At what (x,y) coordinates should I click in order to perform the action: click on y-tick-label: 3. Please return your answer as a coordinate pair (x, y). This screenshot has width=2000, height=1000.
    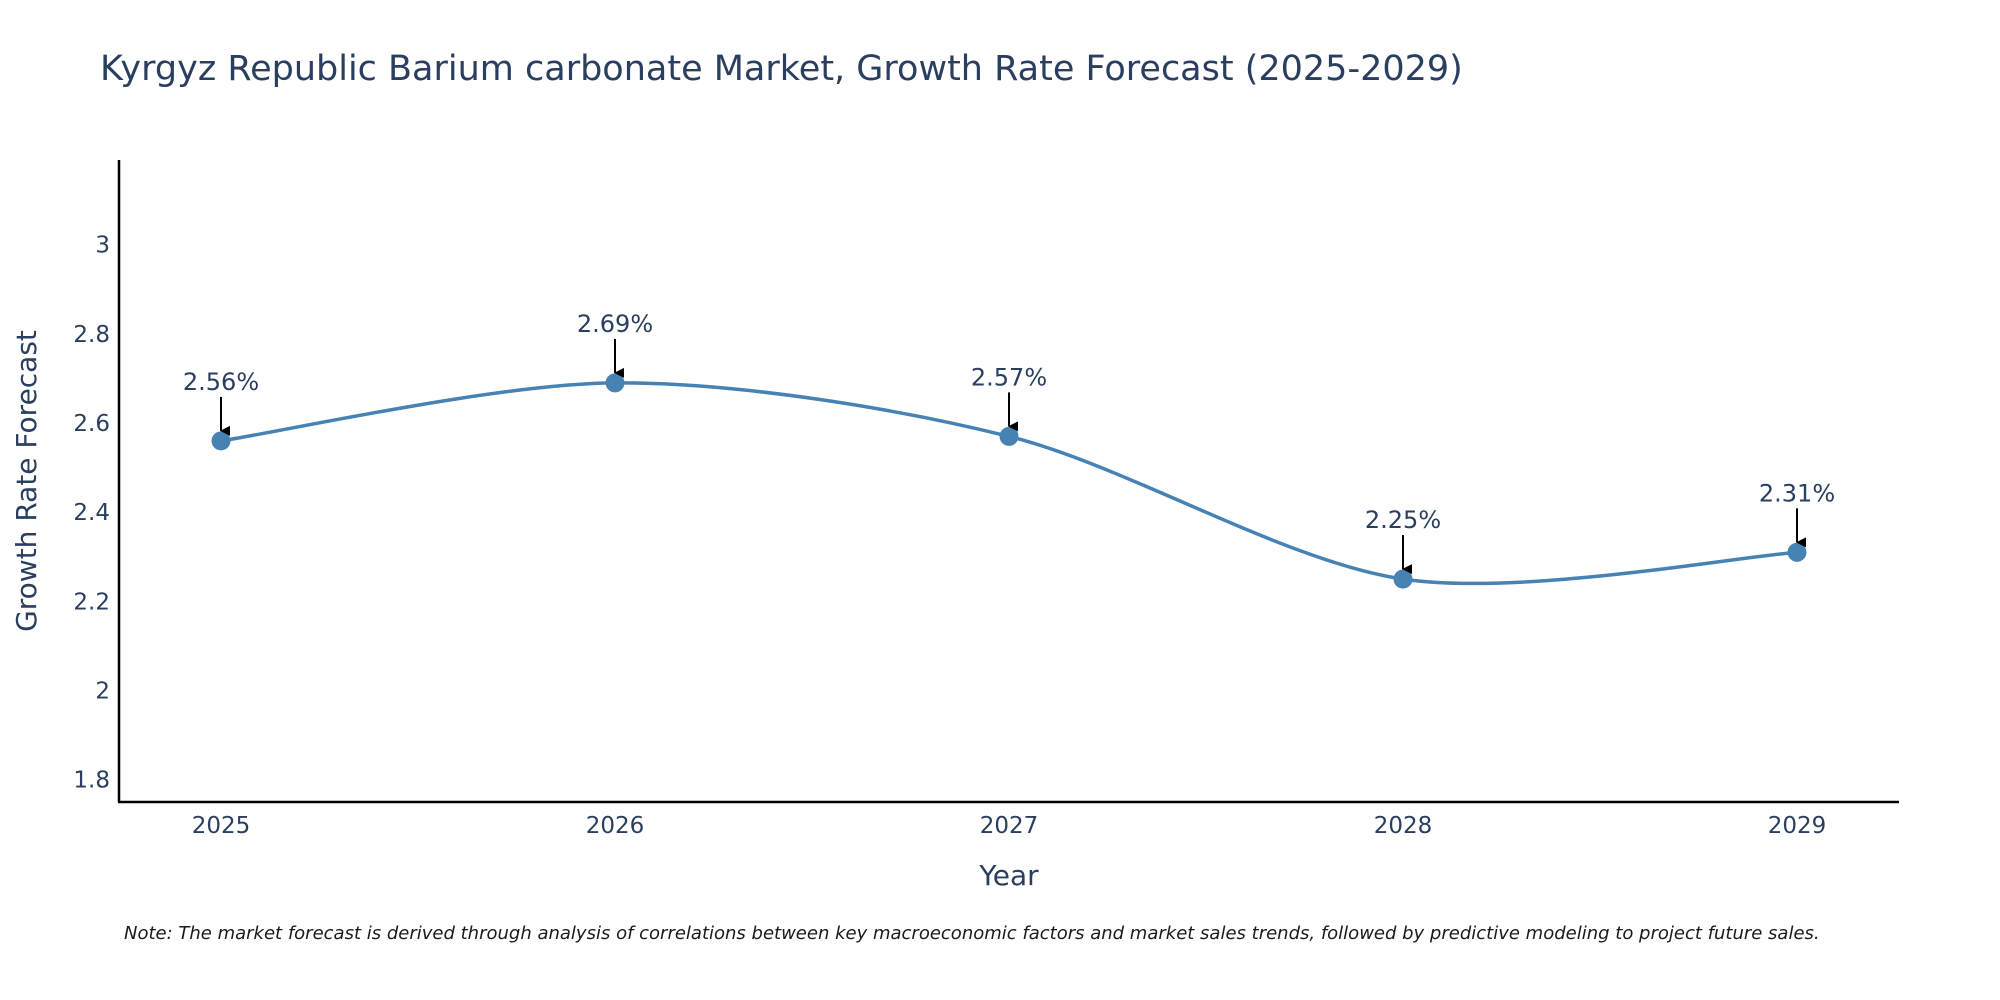
    Looking at the image, I should click on (102, 246).